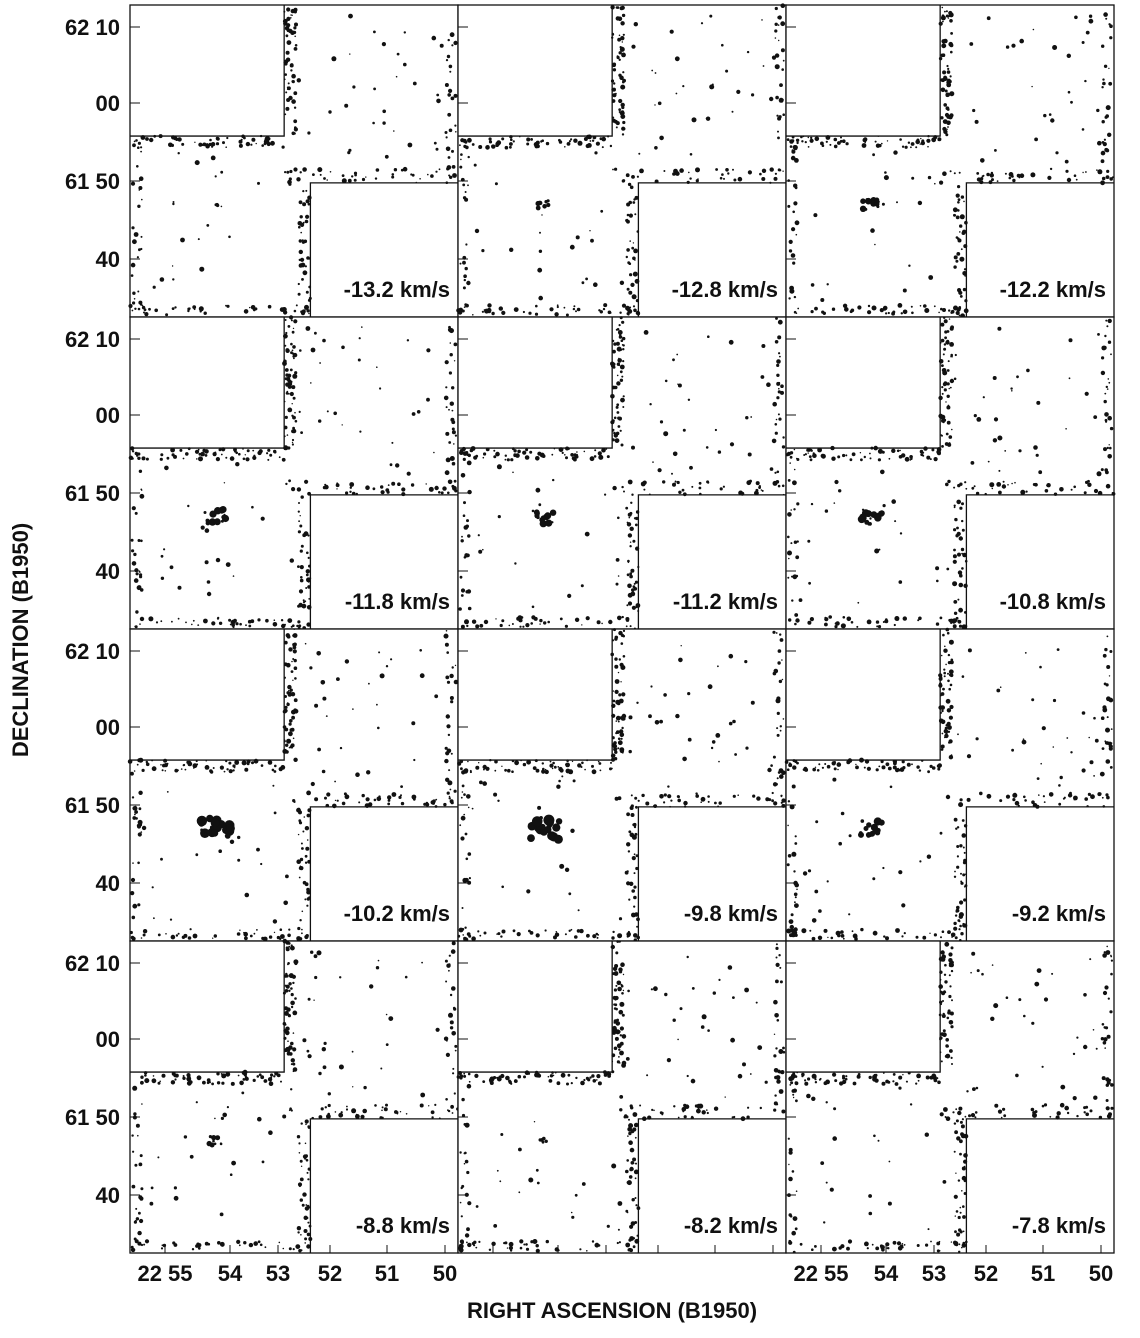 The height and width of the screenshot is (1338, 1140). Describe the element at coordinates (1053, 289) in the screenshot. I see `panel-label: -12.2 km/s` at that location.